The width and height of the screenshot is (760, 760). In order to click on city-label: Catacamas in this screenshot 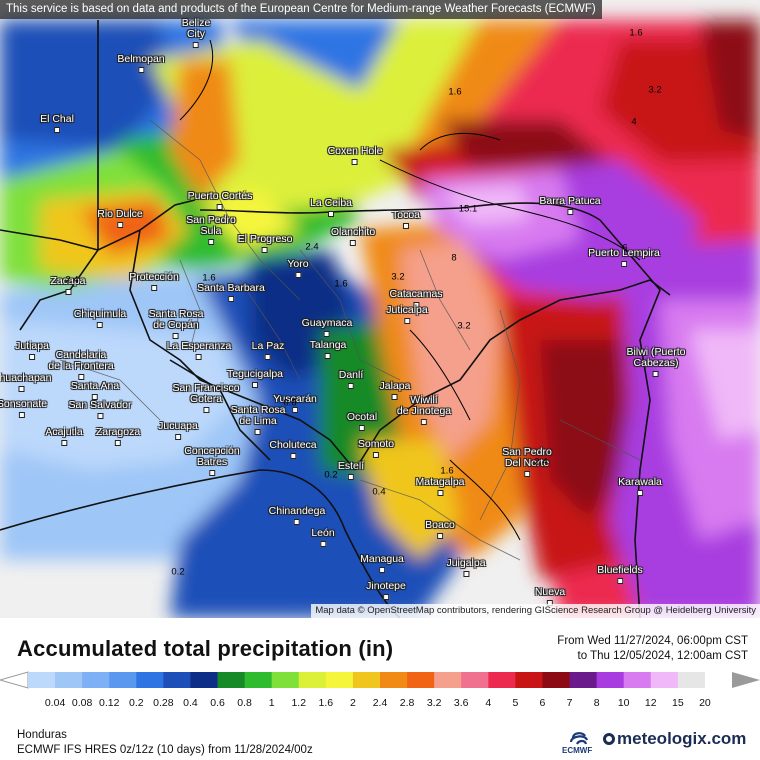, I will do `click(416, 298)`.